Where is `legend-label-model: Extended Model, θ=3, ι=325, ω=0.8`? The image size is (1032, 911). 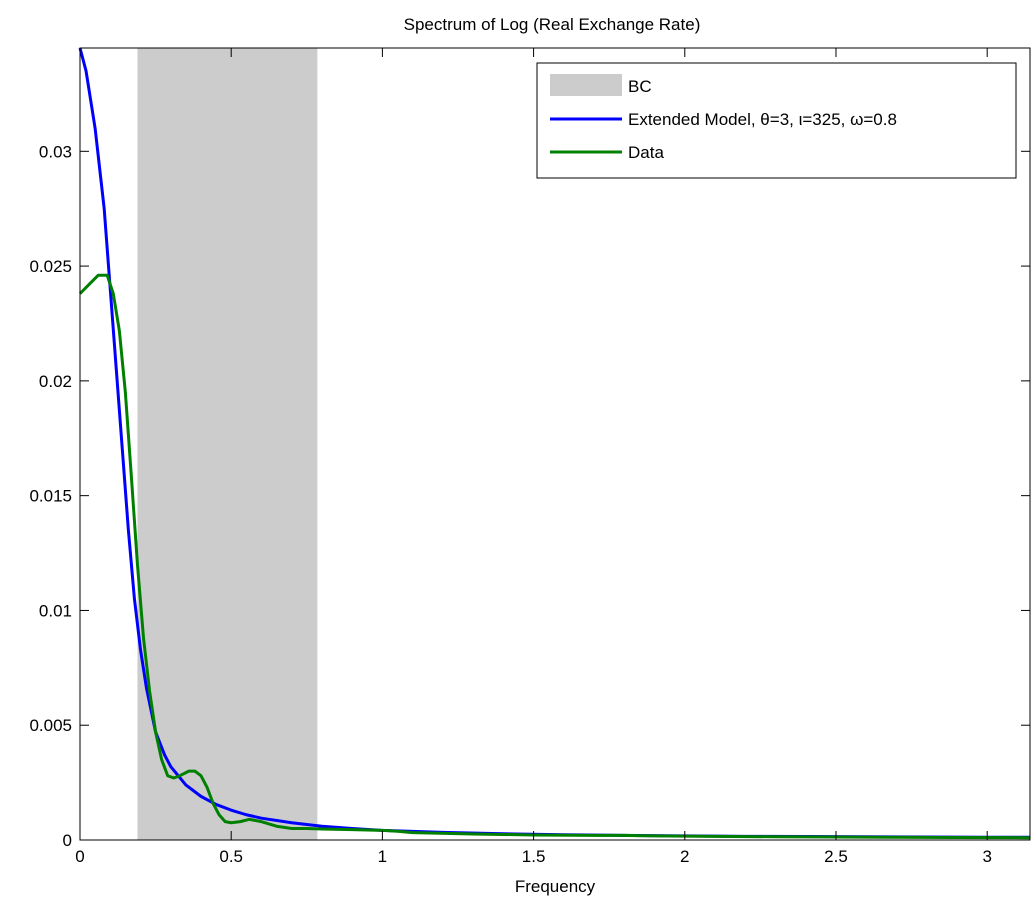
legend-label-model: Extended Model, θ=3, ι=325, ω=0.8 is located at coordinates (762, 119).